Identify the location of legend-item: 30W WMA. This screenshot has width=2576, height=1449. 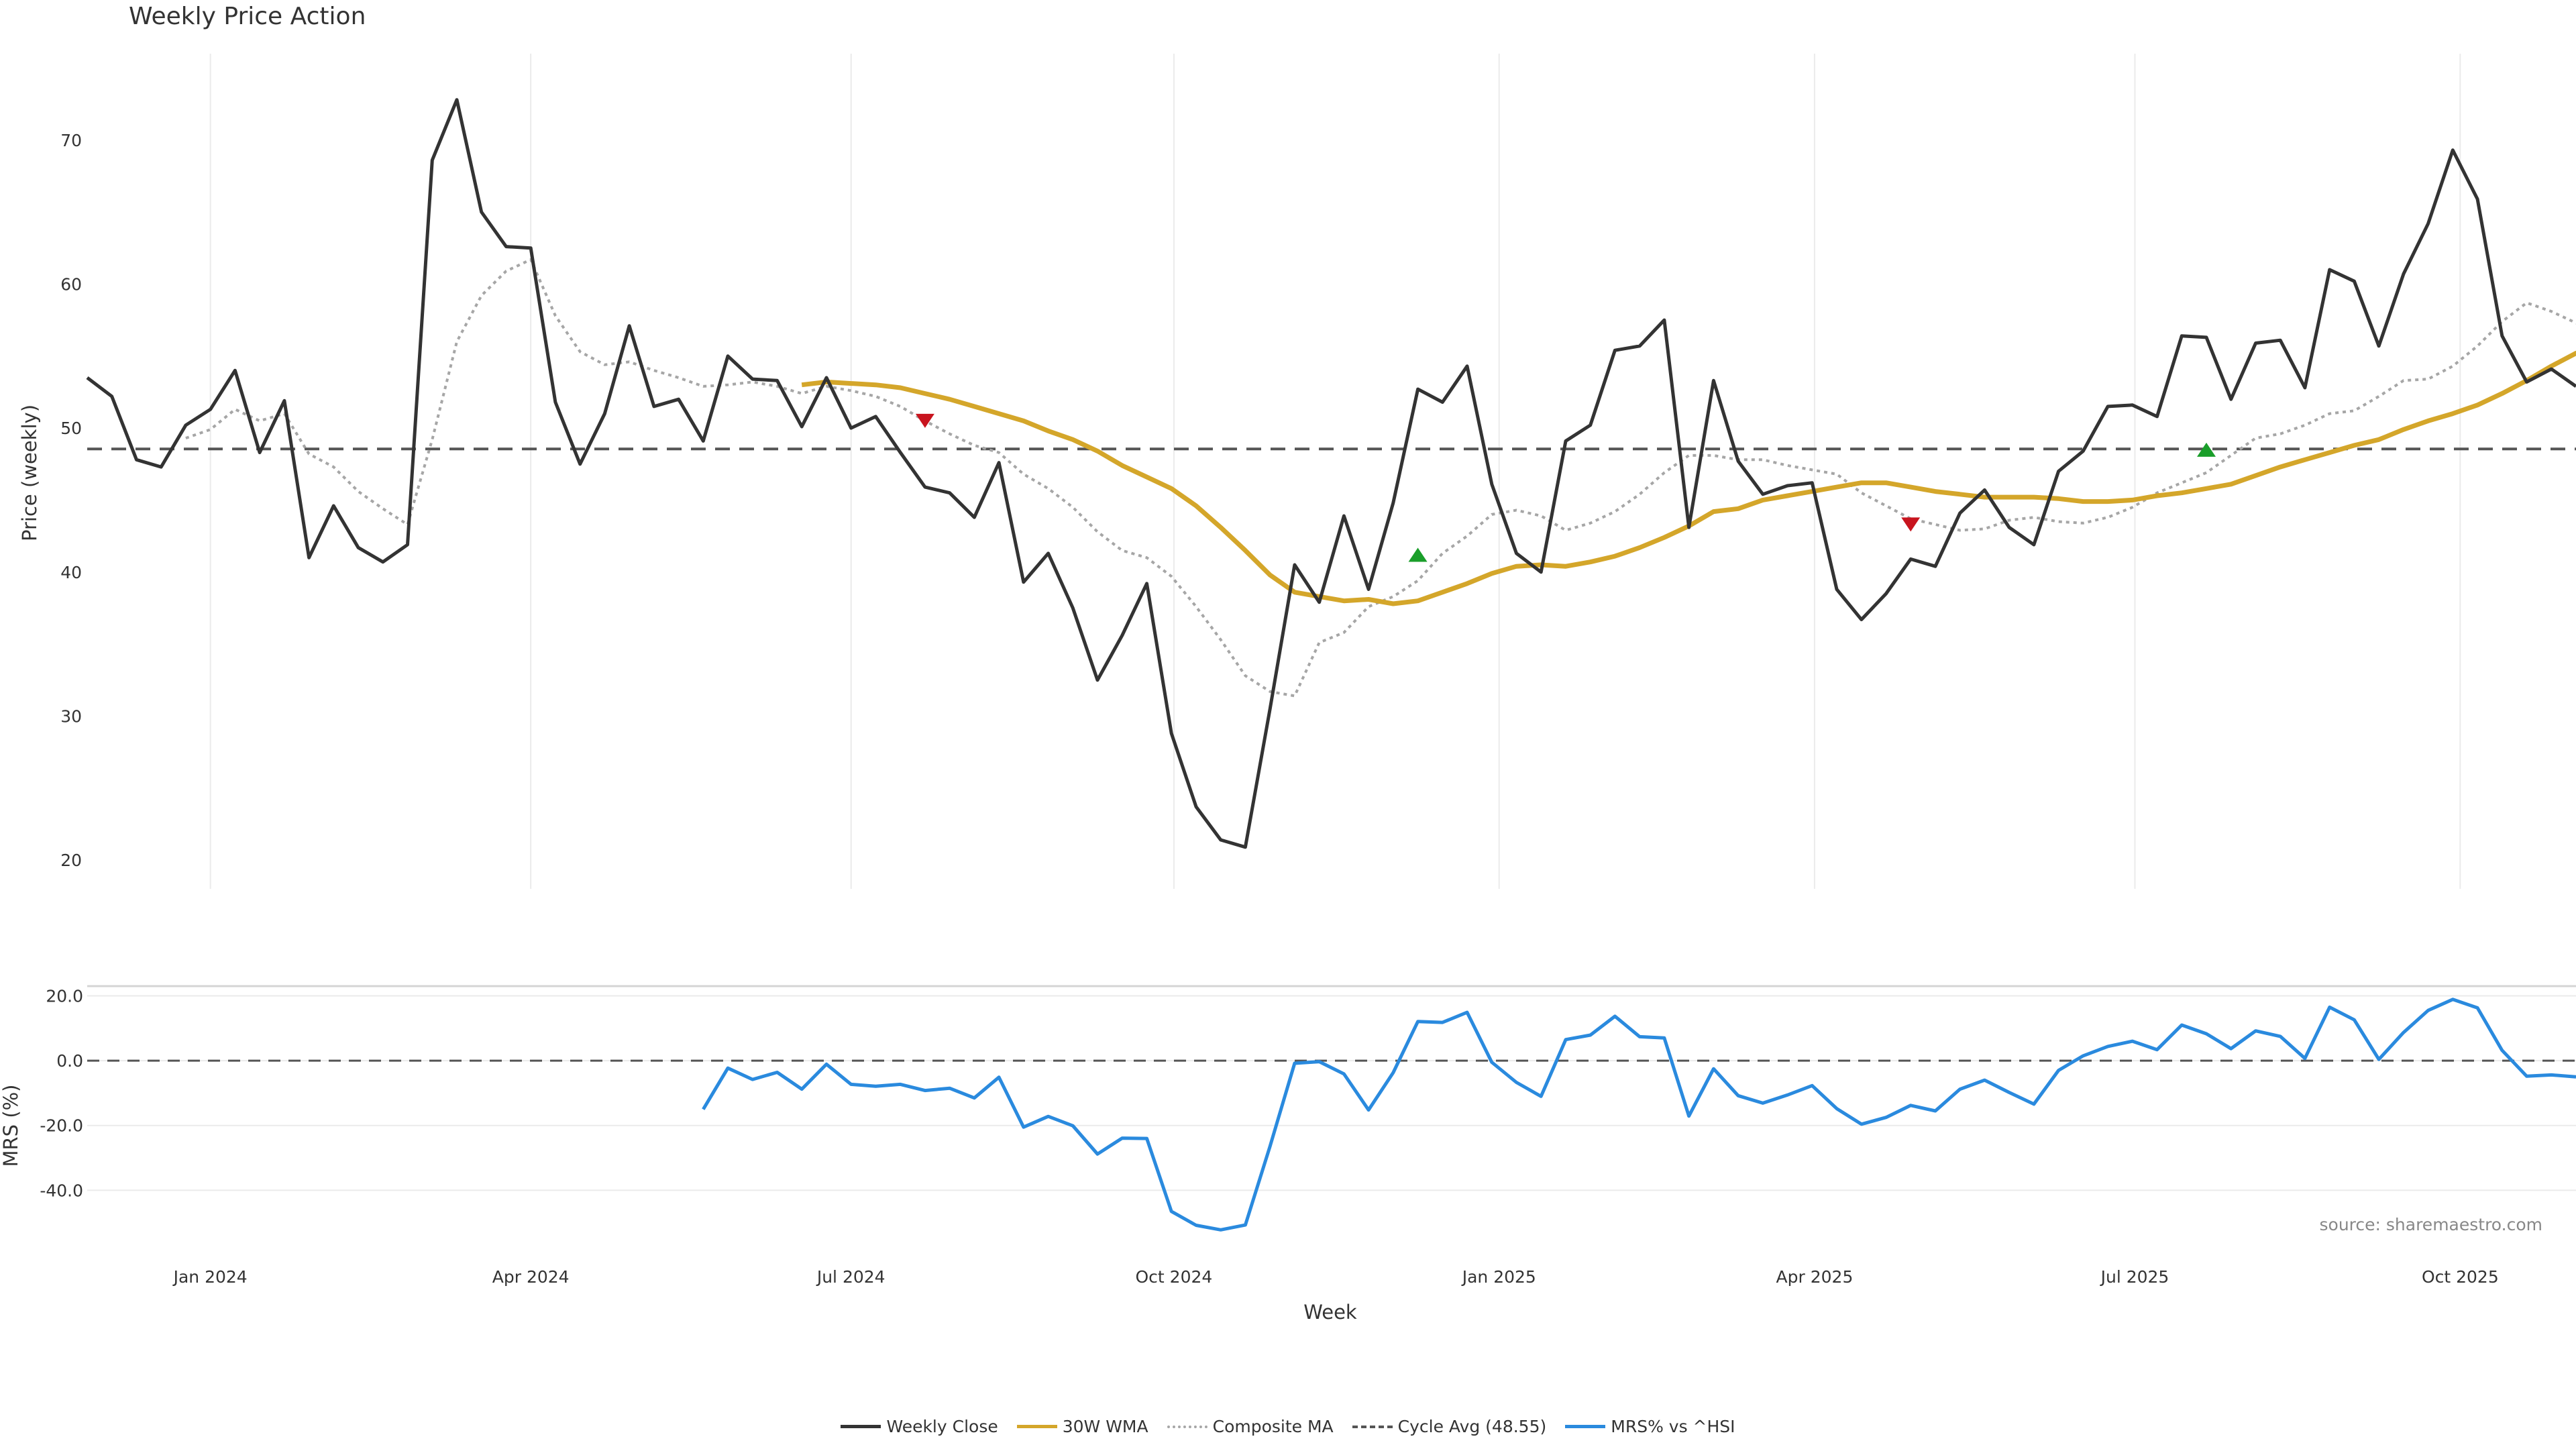
(1082, 1426).